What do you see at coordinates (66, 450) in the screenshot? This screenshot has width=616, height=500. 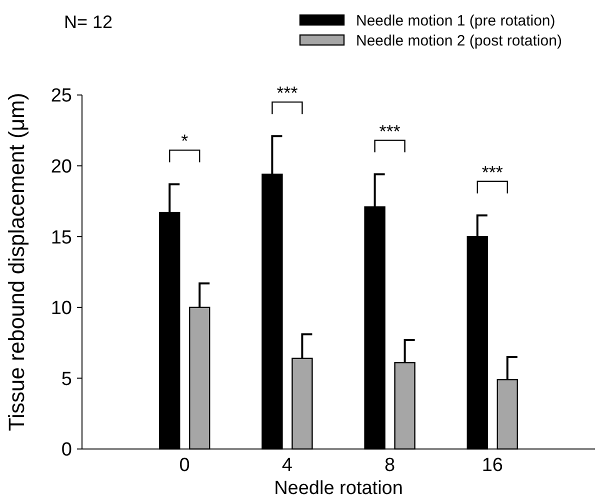 I see `y-tick-label: 0` at bounding box center [66, 450].